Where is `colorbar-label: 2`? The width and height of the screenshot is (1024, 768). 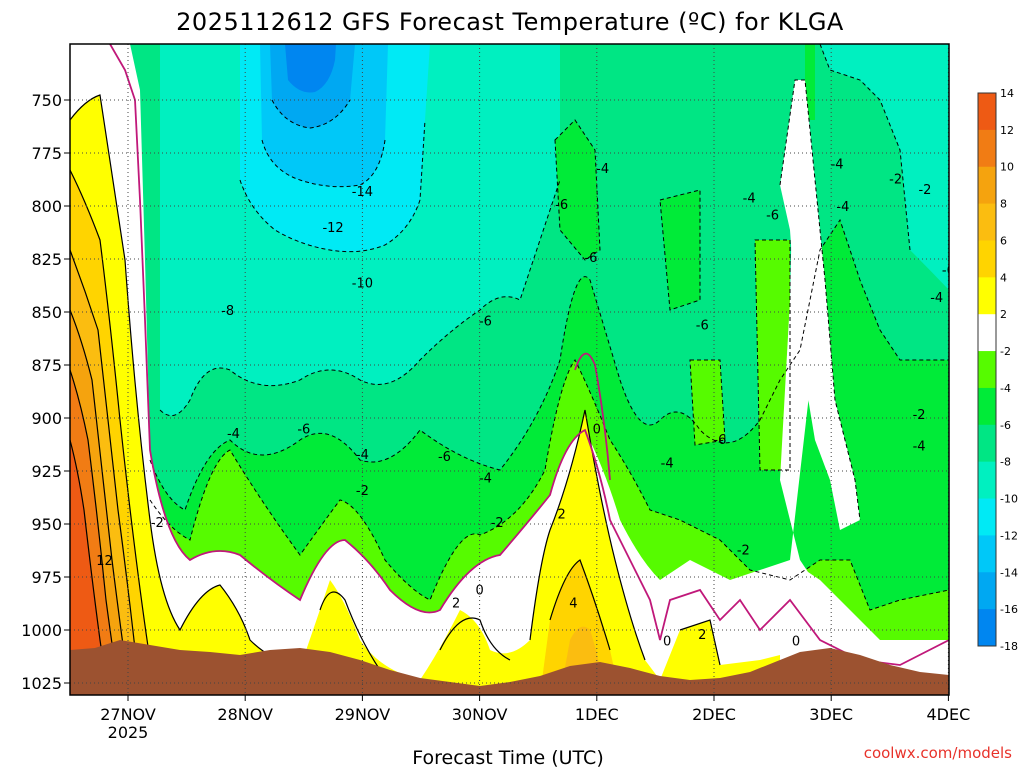 colorbar-label: 2 is located at coordinates (1003, 314).